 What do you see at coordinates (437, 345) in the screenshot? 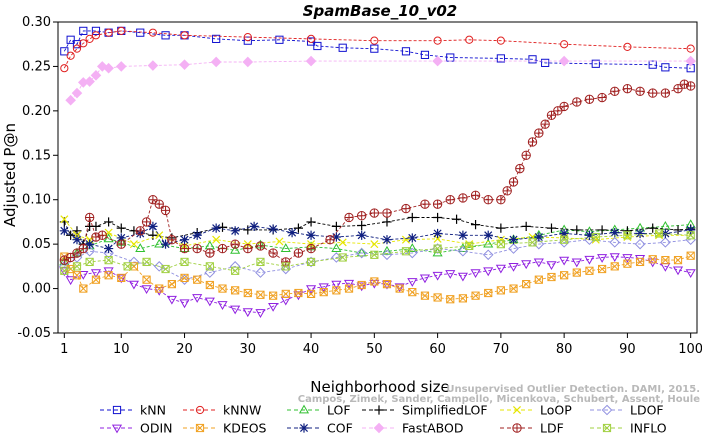
I see `x-tick-60: 60` at bounding box center [437, 345].